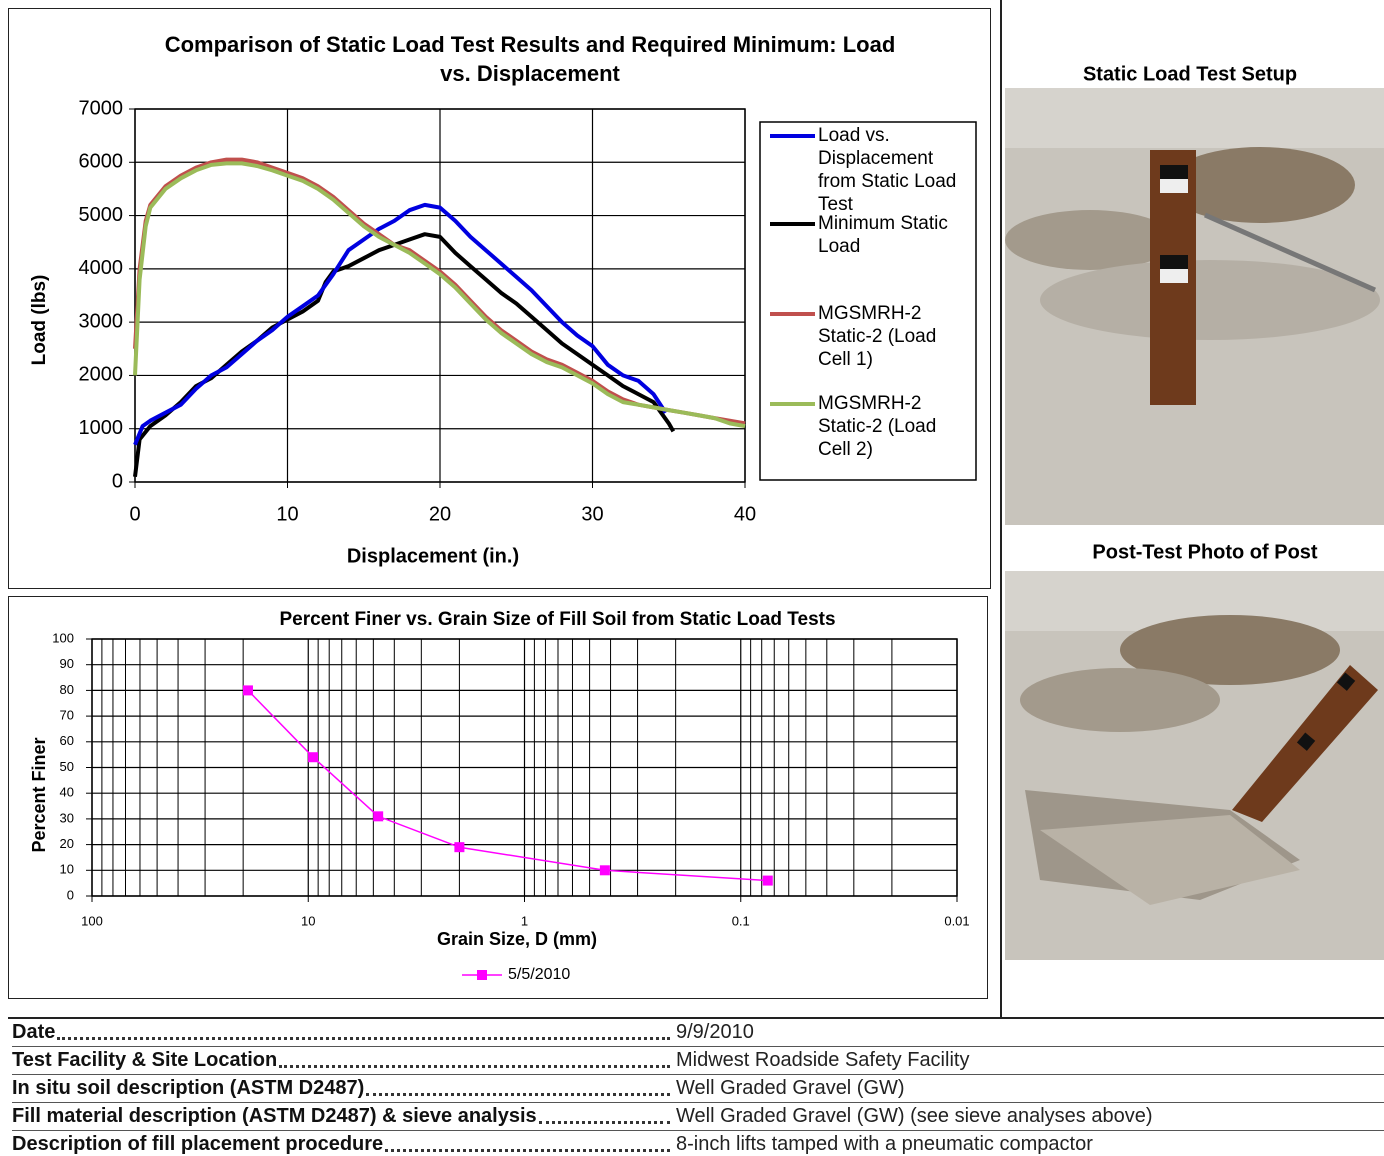 This screenshot has height=1156, width=1384. Describe the element at coordinates (524, 920) in the screenshot. I see `x-tick-label: 1` at that location.